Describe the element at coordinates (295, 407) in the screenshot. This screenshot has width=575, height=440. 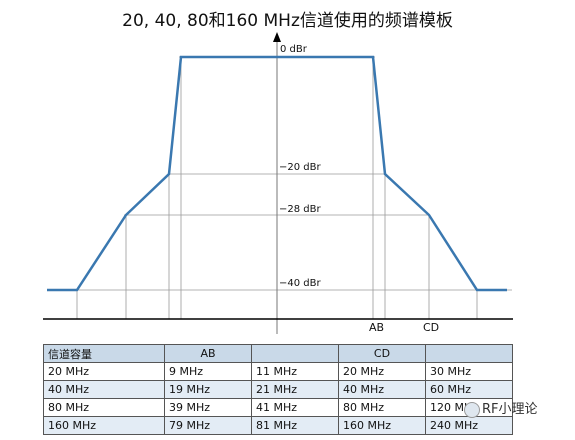
I see `table-cell: 41 MHz` at that location.